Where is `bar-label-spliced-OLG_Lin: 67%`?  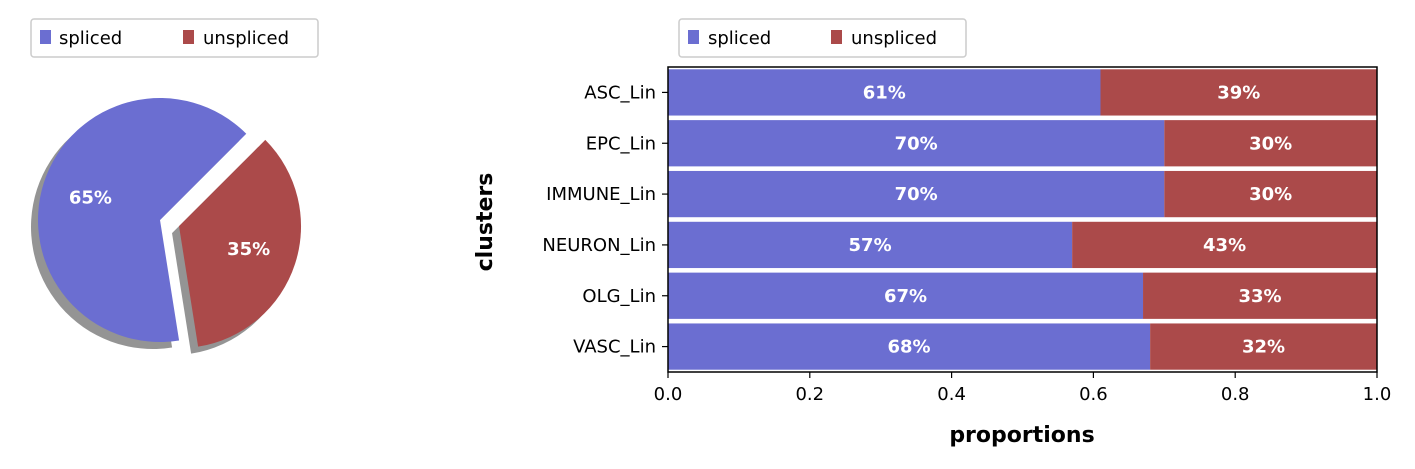 bar-label-spliced-OLG_Lin: 67% is located at coordinates (905, 296).